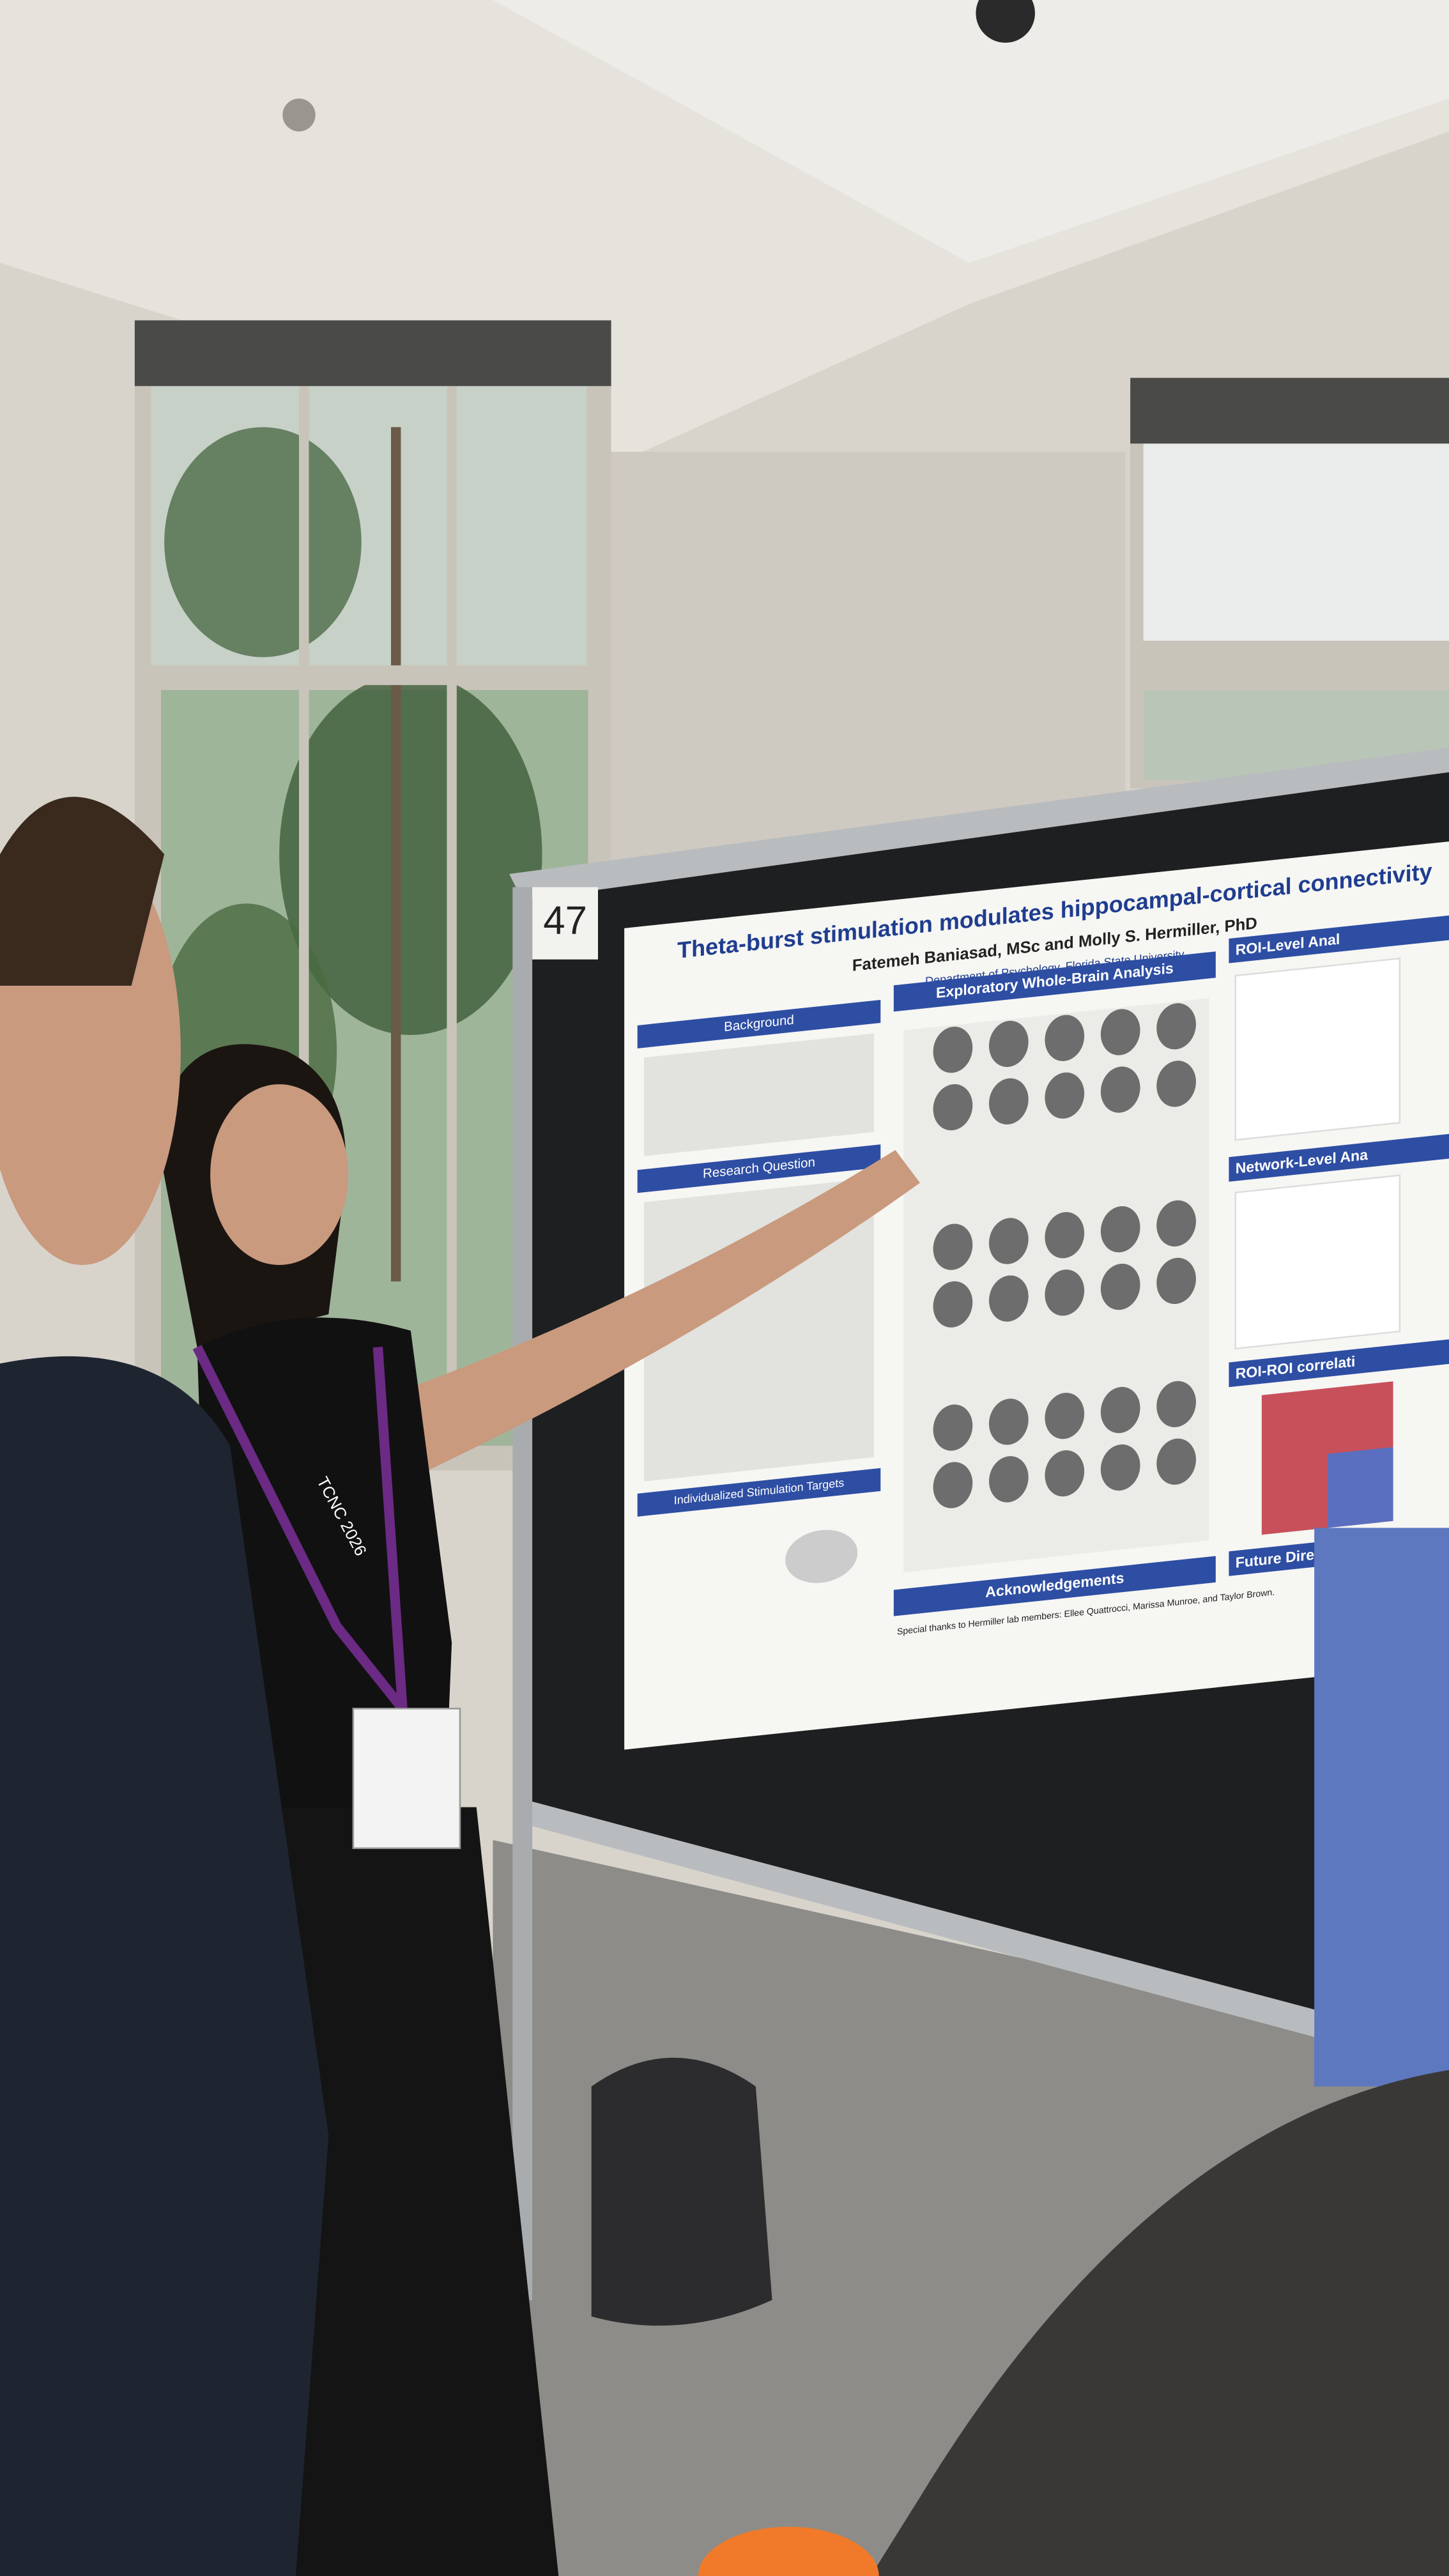 This screenshot has height=2576, width=1449. I want to click on ceiling-tile, so click(971, 131).